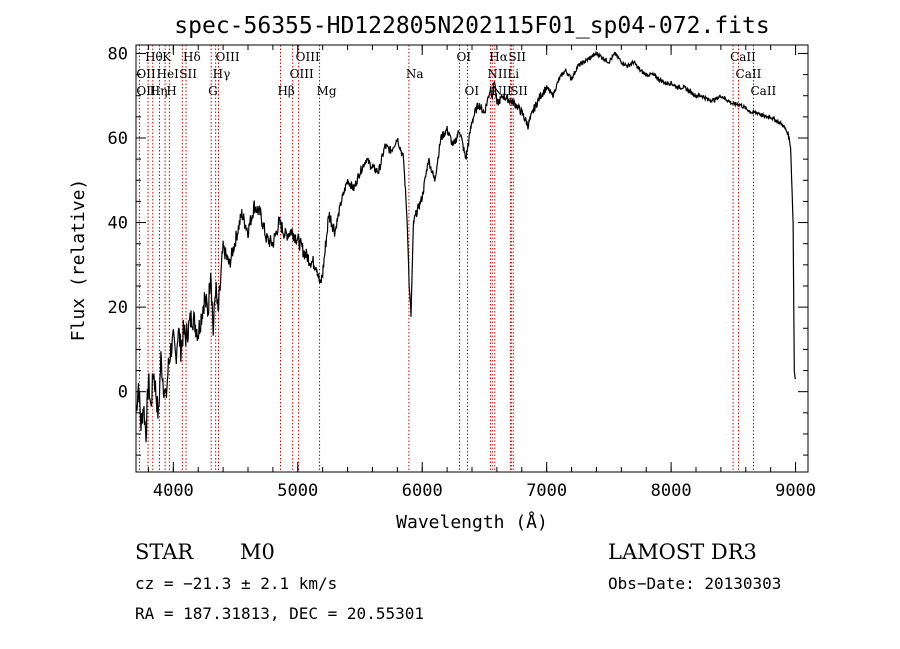 The width and height of the screenshot is (900, 649). Describe the element at coordinates (192, 57) in the screenshot. I see `line-label: Hδ` at that location.